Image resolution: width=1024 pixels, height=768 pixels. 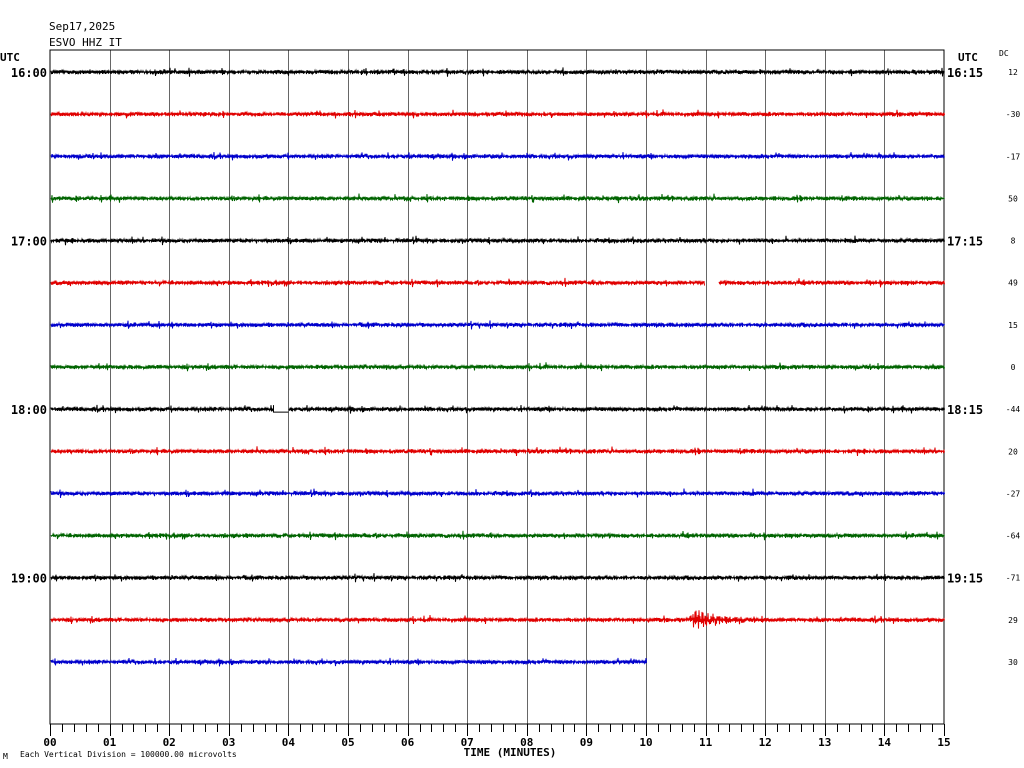 I want to click on dc-column-label: DC, so click(x=1004, y=53).